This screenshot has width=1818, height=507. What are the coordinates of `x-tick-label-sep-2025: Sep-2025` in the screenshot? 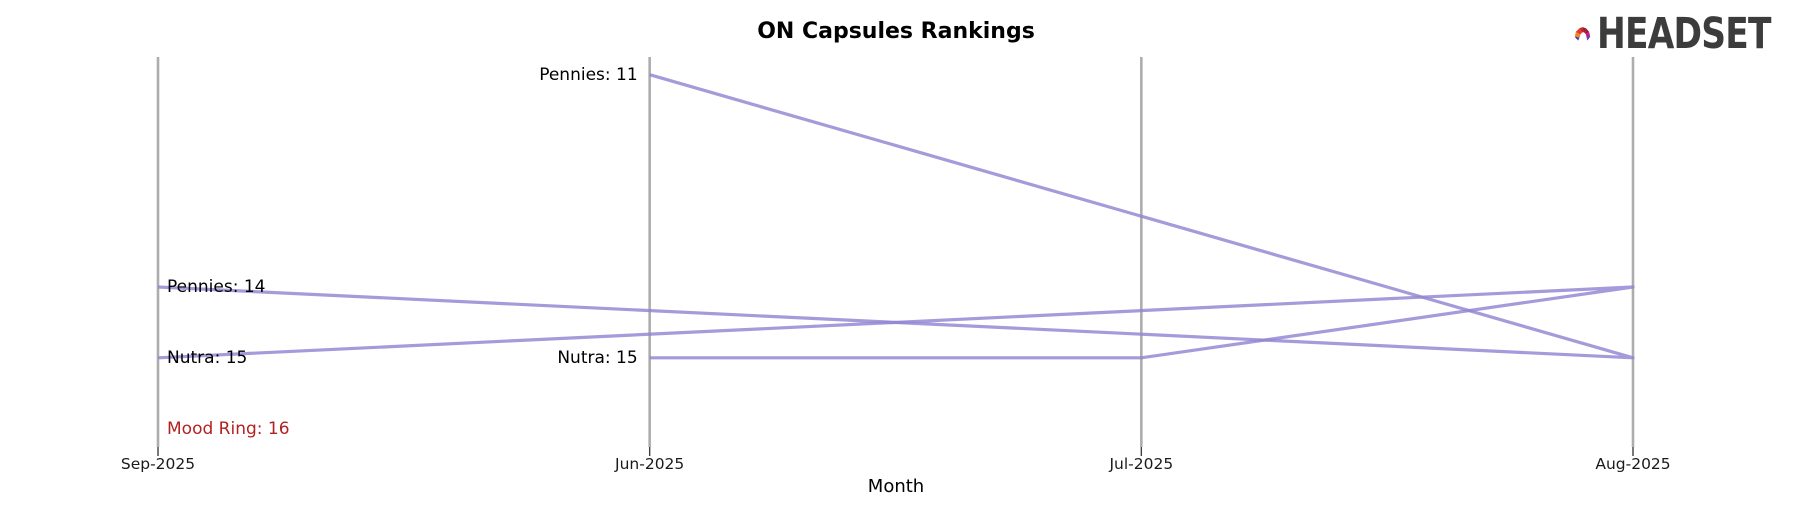 It's located at (158, 464).